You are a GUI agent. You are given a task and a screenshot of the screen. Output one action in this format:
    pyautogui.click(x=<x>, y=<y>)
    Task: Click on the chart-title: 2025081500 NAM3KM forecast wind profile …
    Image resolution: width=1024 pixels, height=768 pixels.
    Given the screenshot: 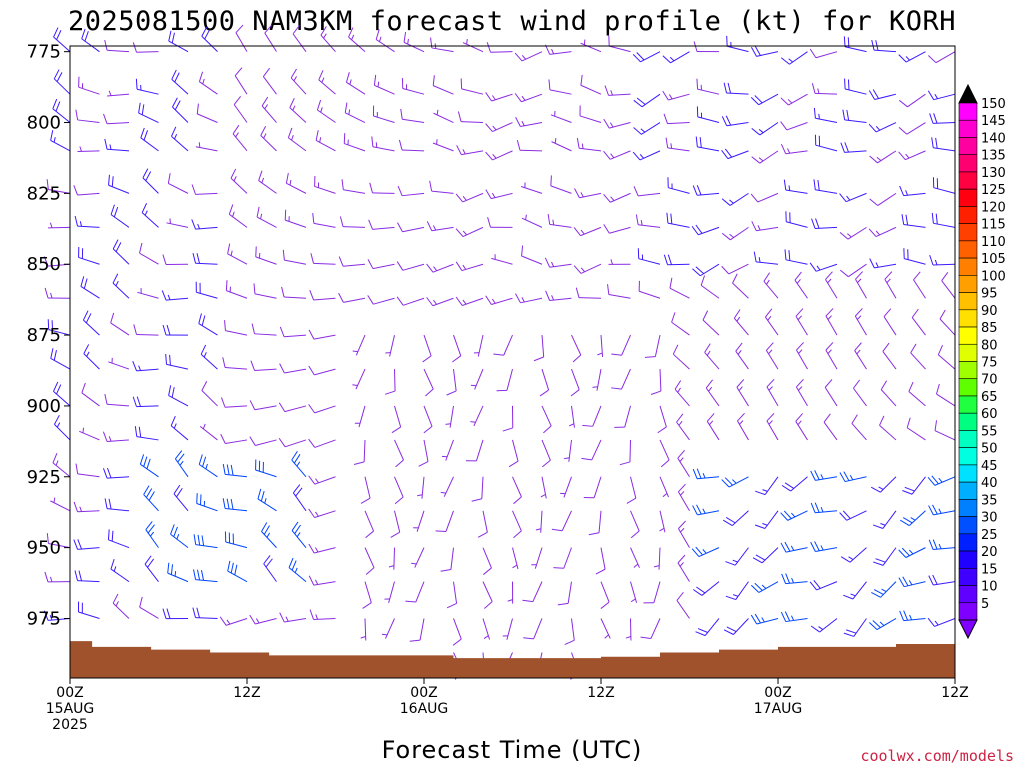 What is the action you would take?
    pyautogui.click(x=512, y=21)
    